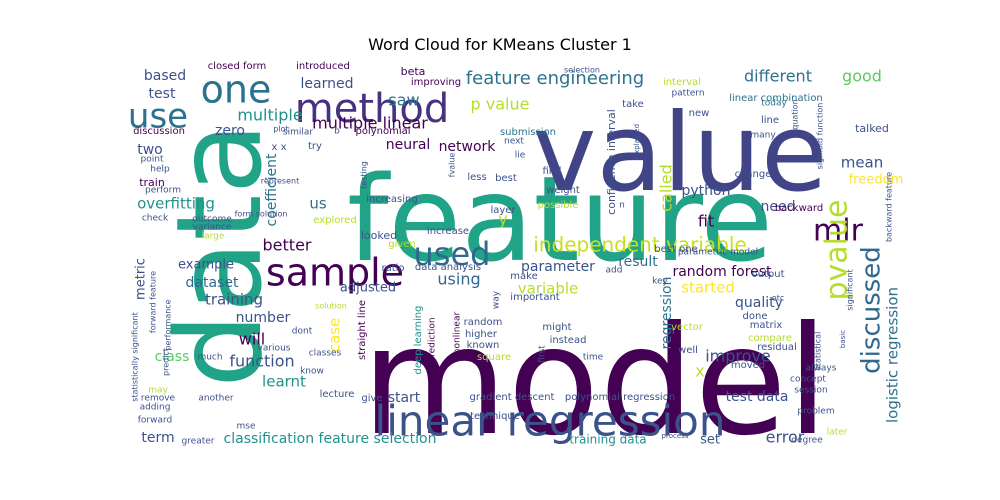 This screenshot has height=500, width=1000. I want to click on word-concept: concept, so click(808, 380).